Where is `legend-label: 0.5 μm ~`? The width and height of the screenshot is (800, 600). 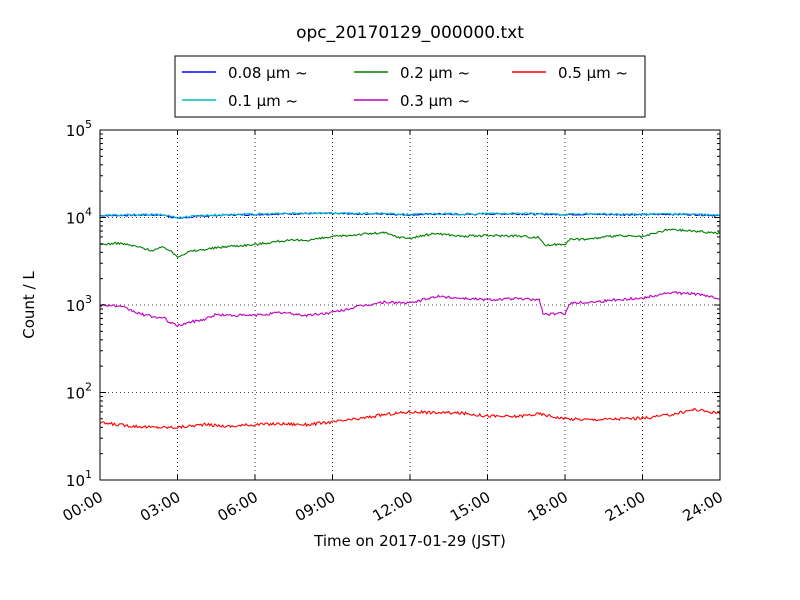
legend-label: 0.5 μm ~ is located at coordinates (593, 73).